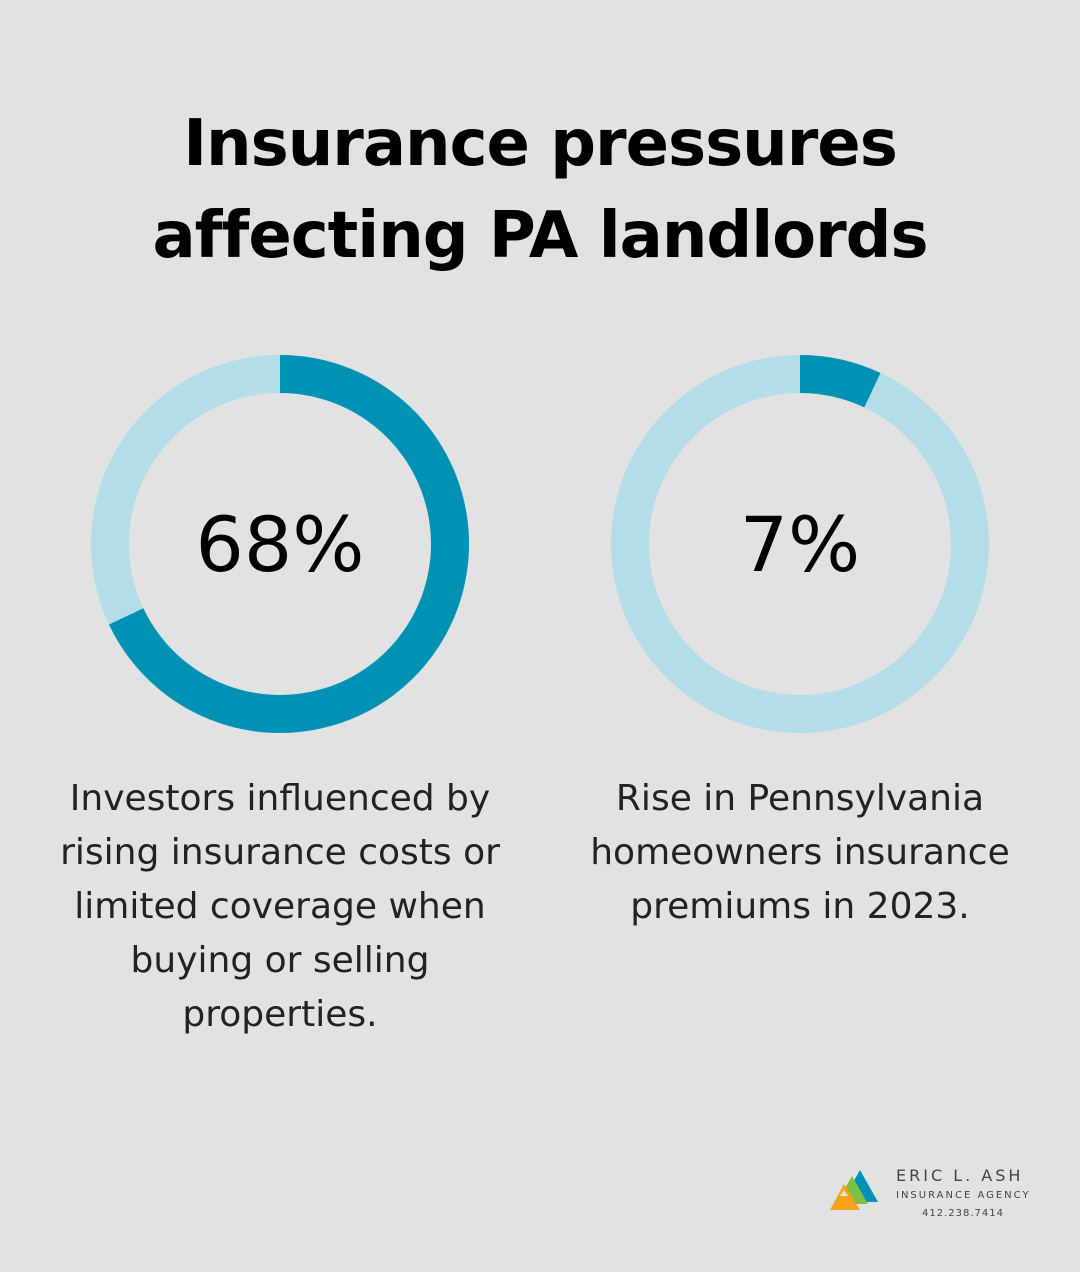  What do you see at coordinates (963, 1213) in the screenshot?
I see `logo-phone: 412.238.7414` at bounding box center [963, 1213].